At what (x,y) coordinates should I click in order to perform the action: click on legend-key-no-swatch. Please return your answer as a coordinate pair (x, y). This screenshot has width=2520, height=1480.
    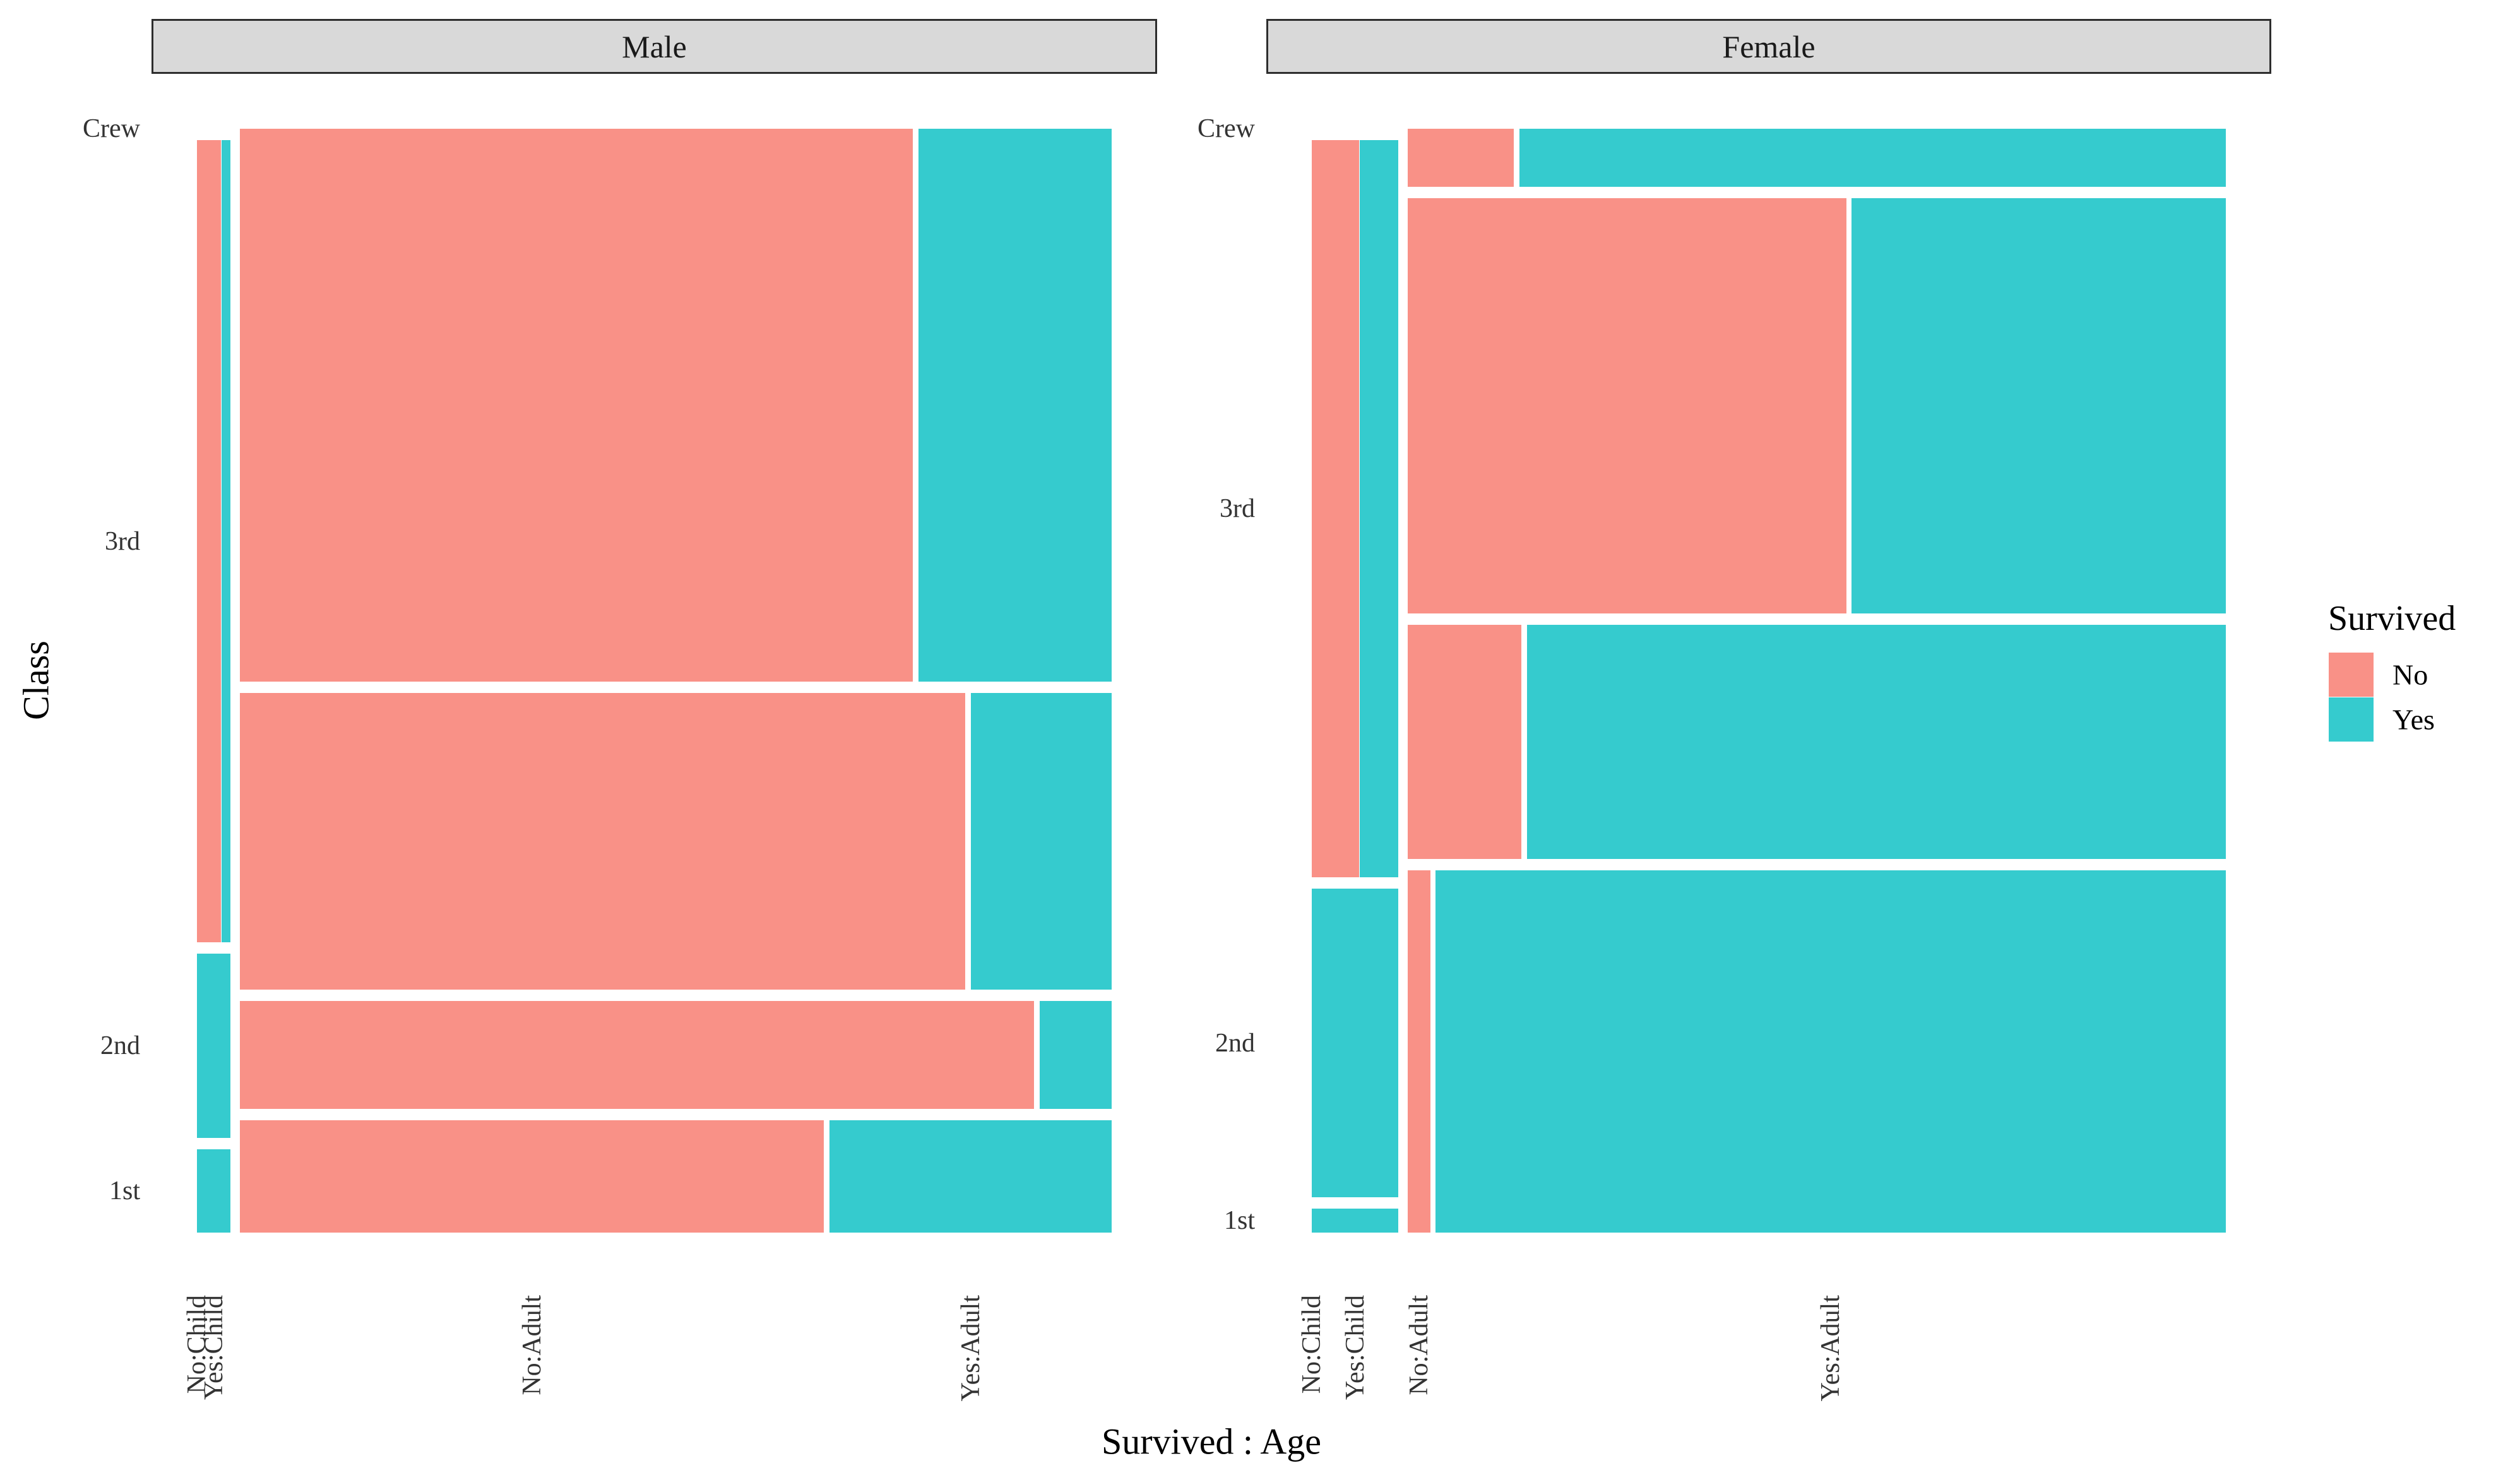
    Looking at the image, I should click on (2351, 675).